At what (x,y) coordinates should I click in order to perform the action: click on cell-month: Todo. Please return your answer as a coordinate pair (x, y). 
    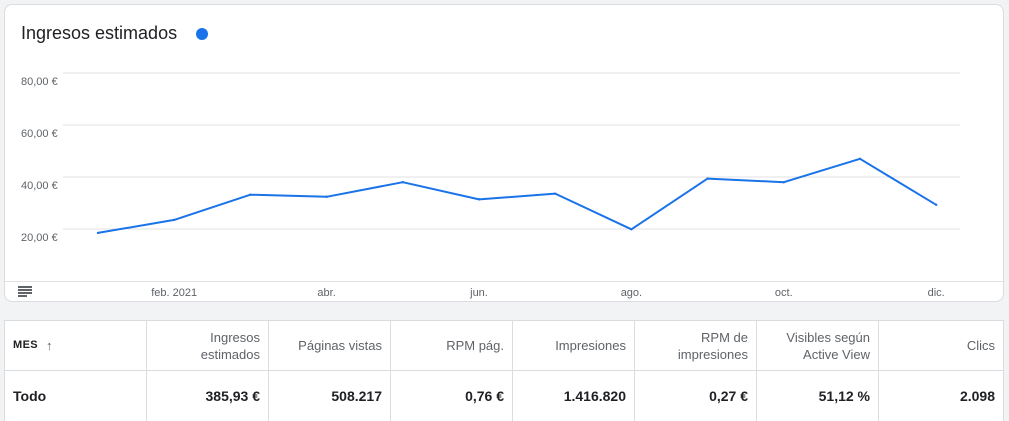
    Looking at the image, I should click on (76, 396).